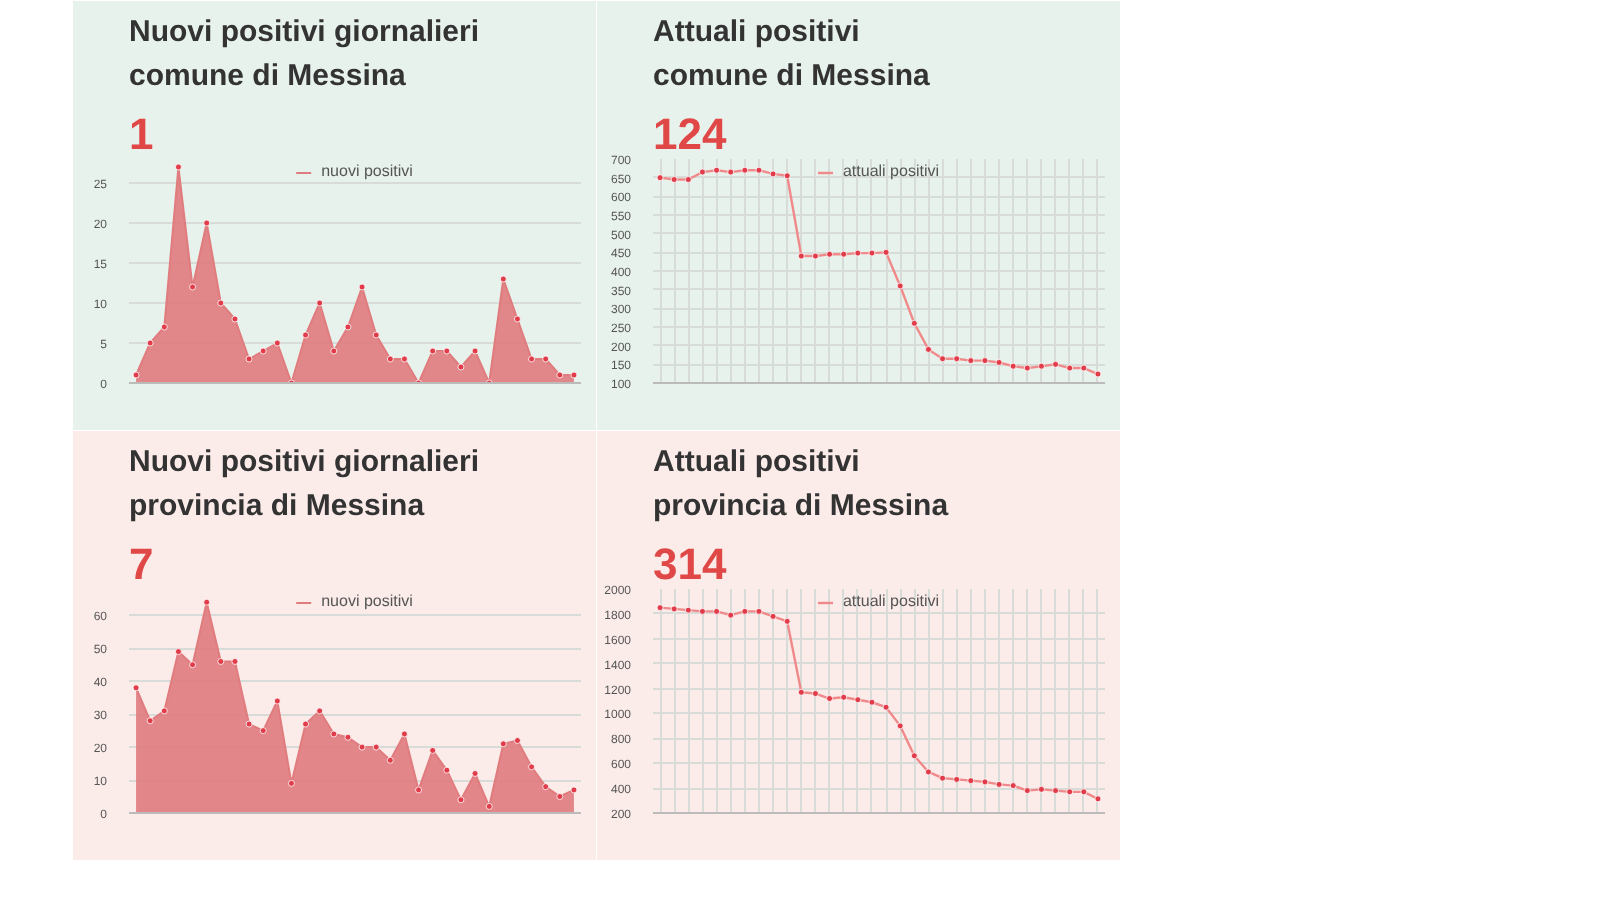  I want to click on chart-subtitle: 1, so click(141, 134).